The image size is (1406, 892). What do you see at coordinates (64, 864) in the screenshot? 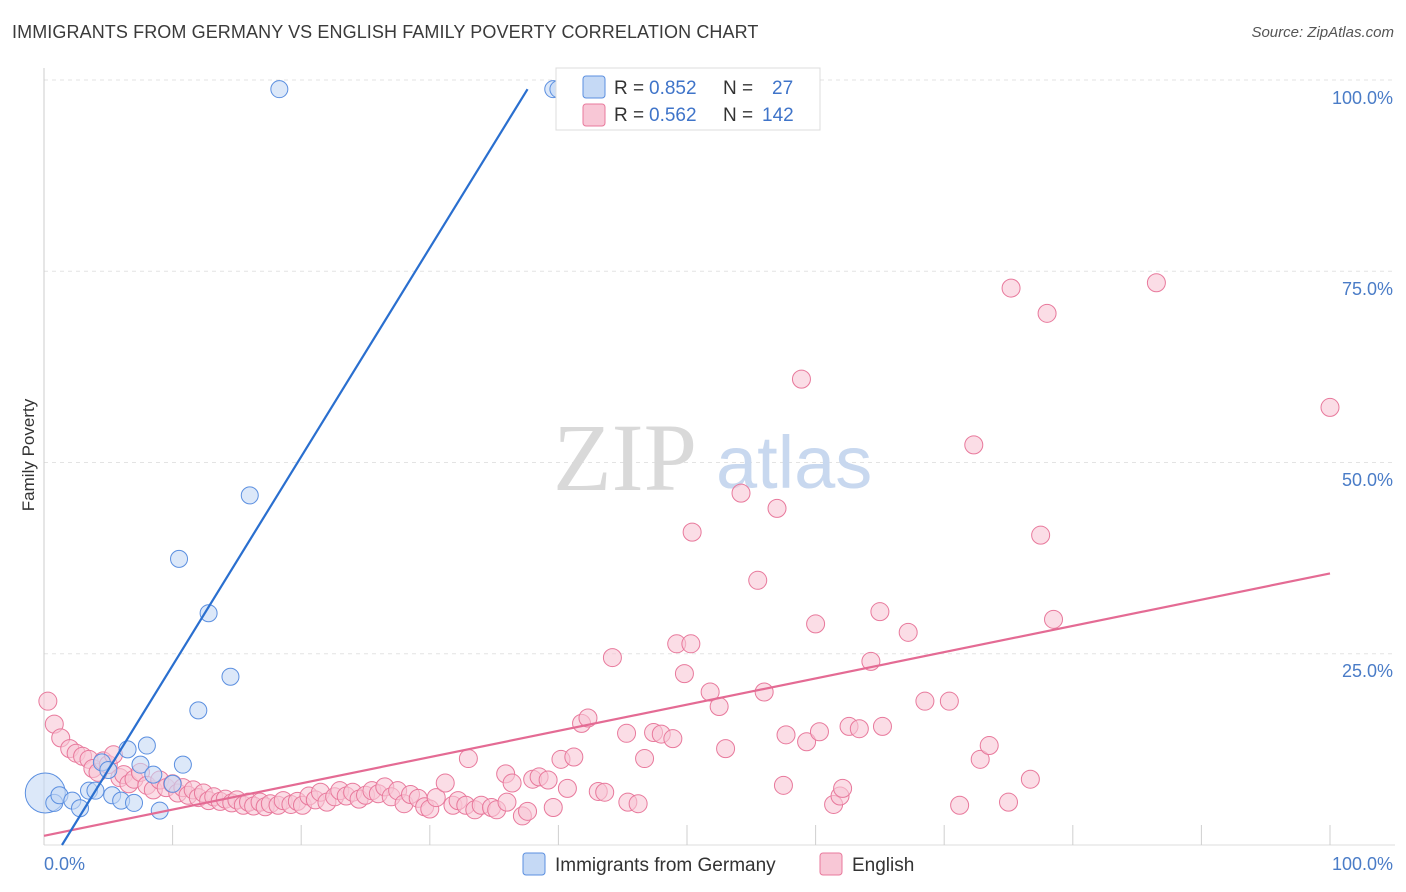
I see `x-tick-label: 0.0%` at bounding box center [64, 864].